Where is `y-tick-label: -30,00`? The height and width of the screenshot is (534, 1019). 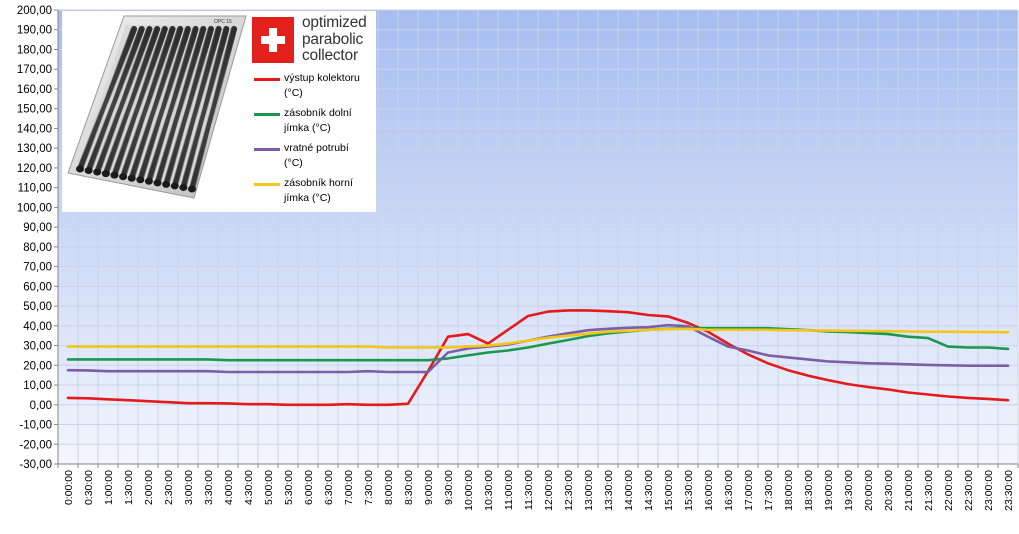 y-tick-label: -30,00 is located at coordinates (35, 465).